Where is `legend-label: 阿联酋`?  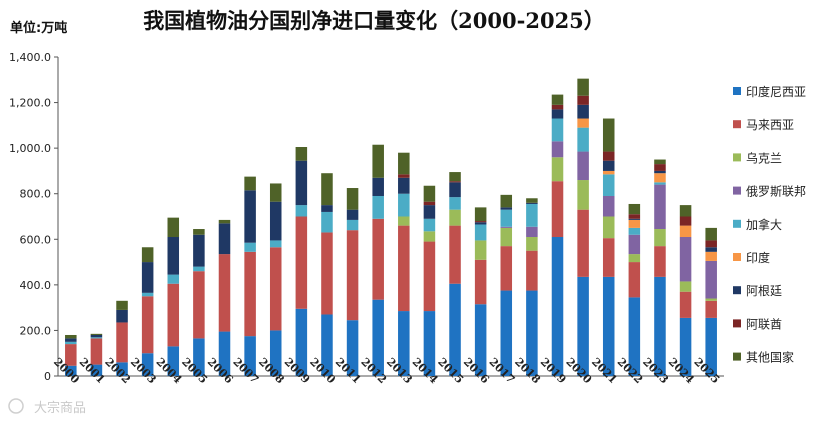 legend-label: 阿联酋 is located at coordinates (764, 323).